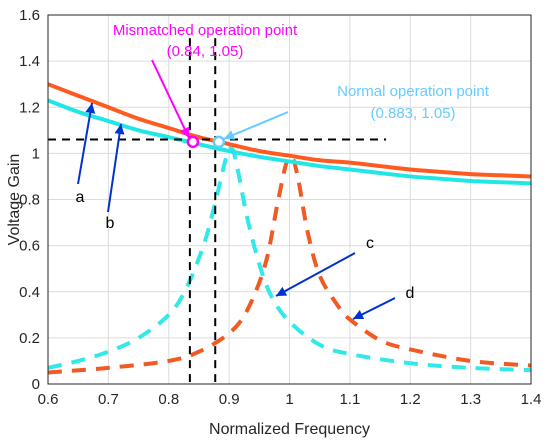  I want to click on y-tick-label: 0.8, so click(29, 200).